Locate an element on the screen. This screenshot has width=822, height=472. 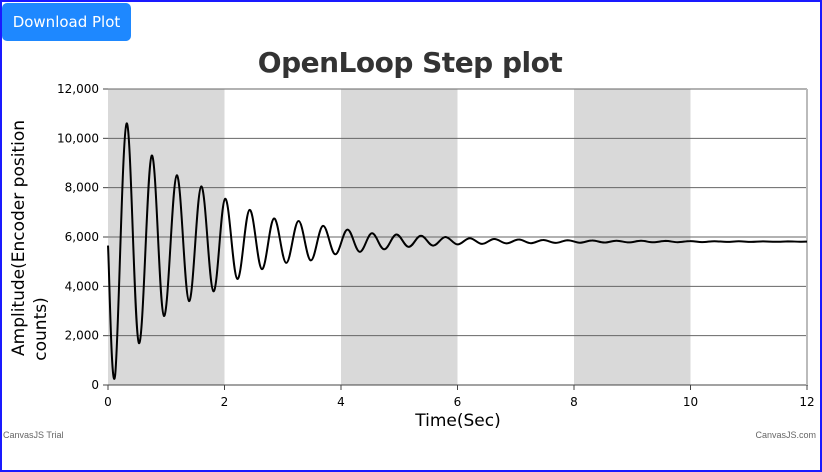
x-tick-label: 2 is located at coordinates (225, 402).